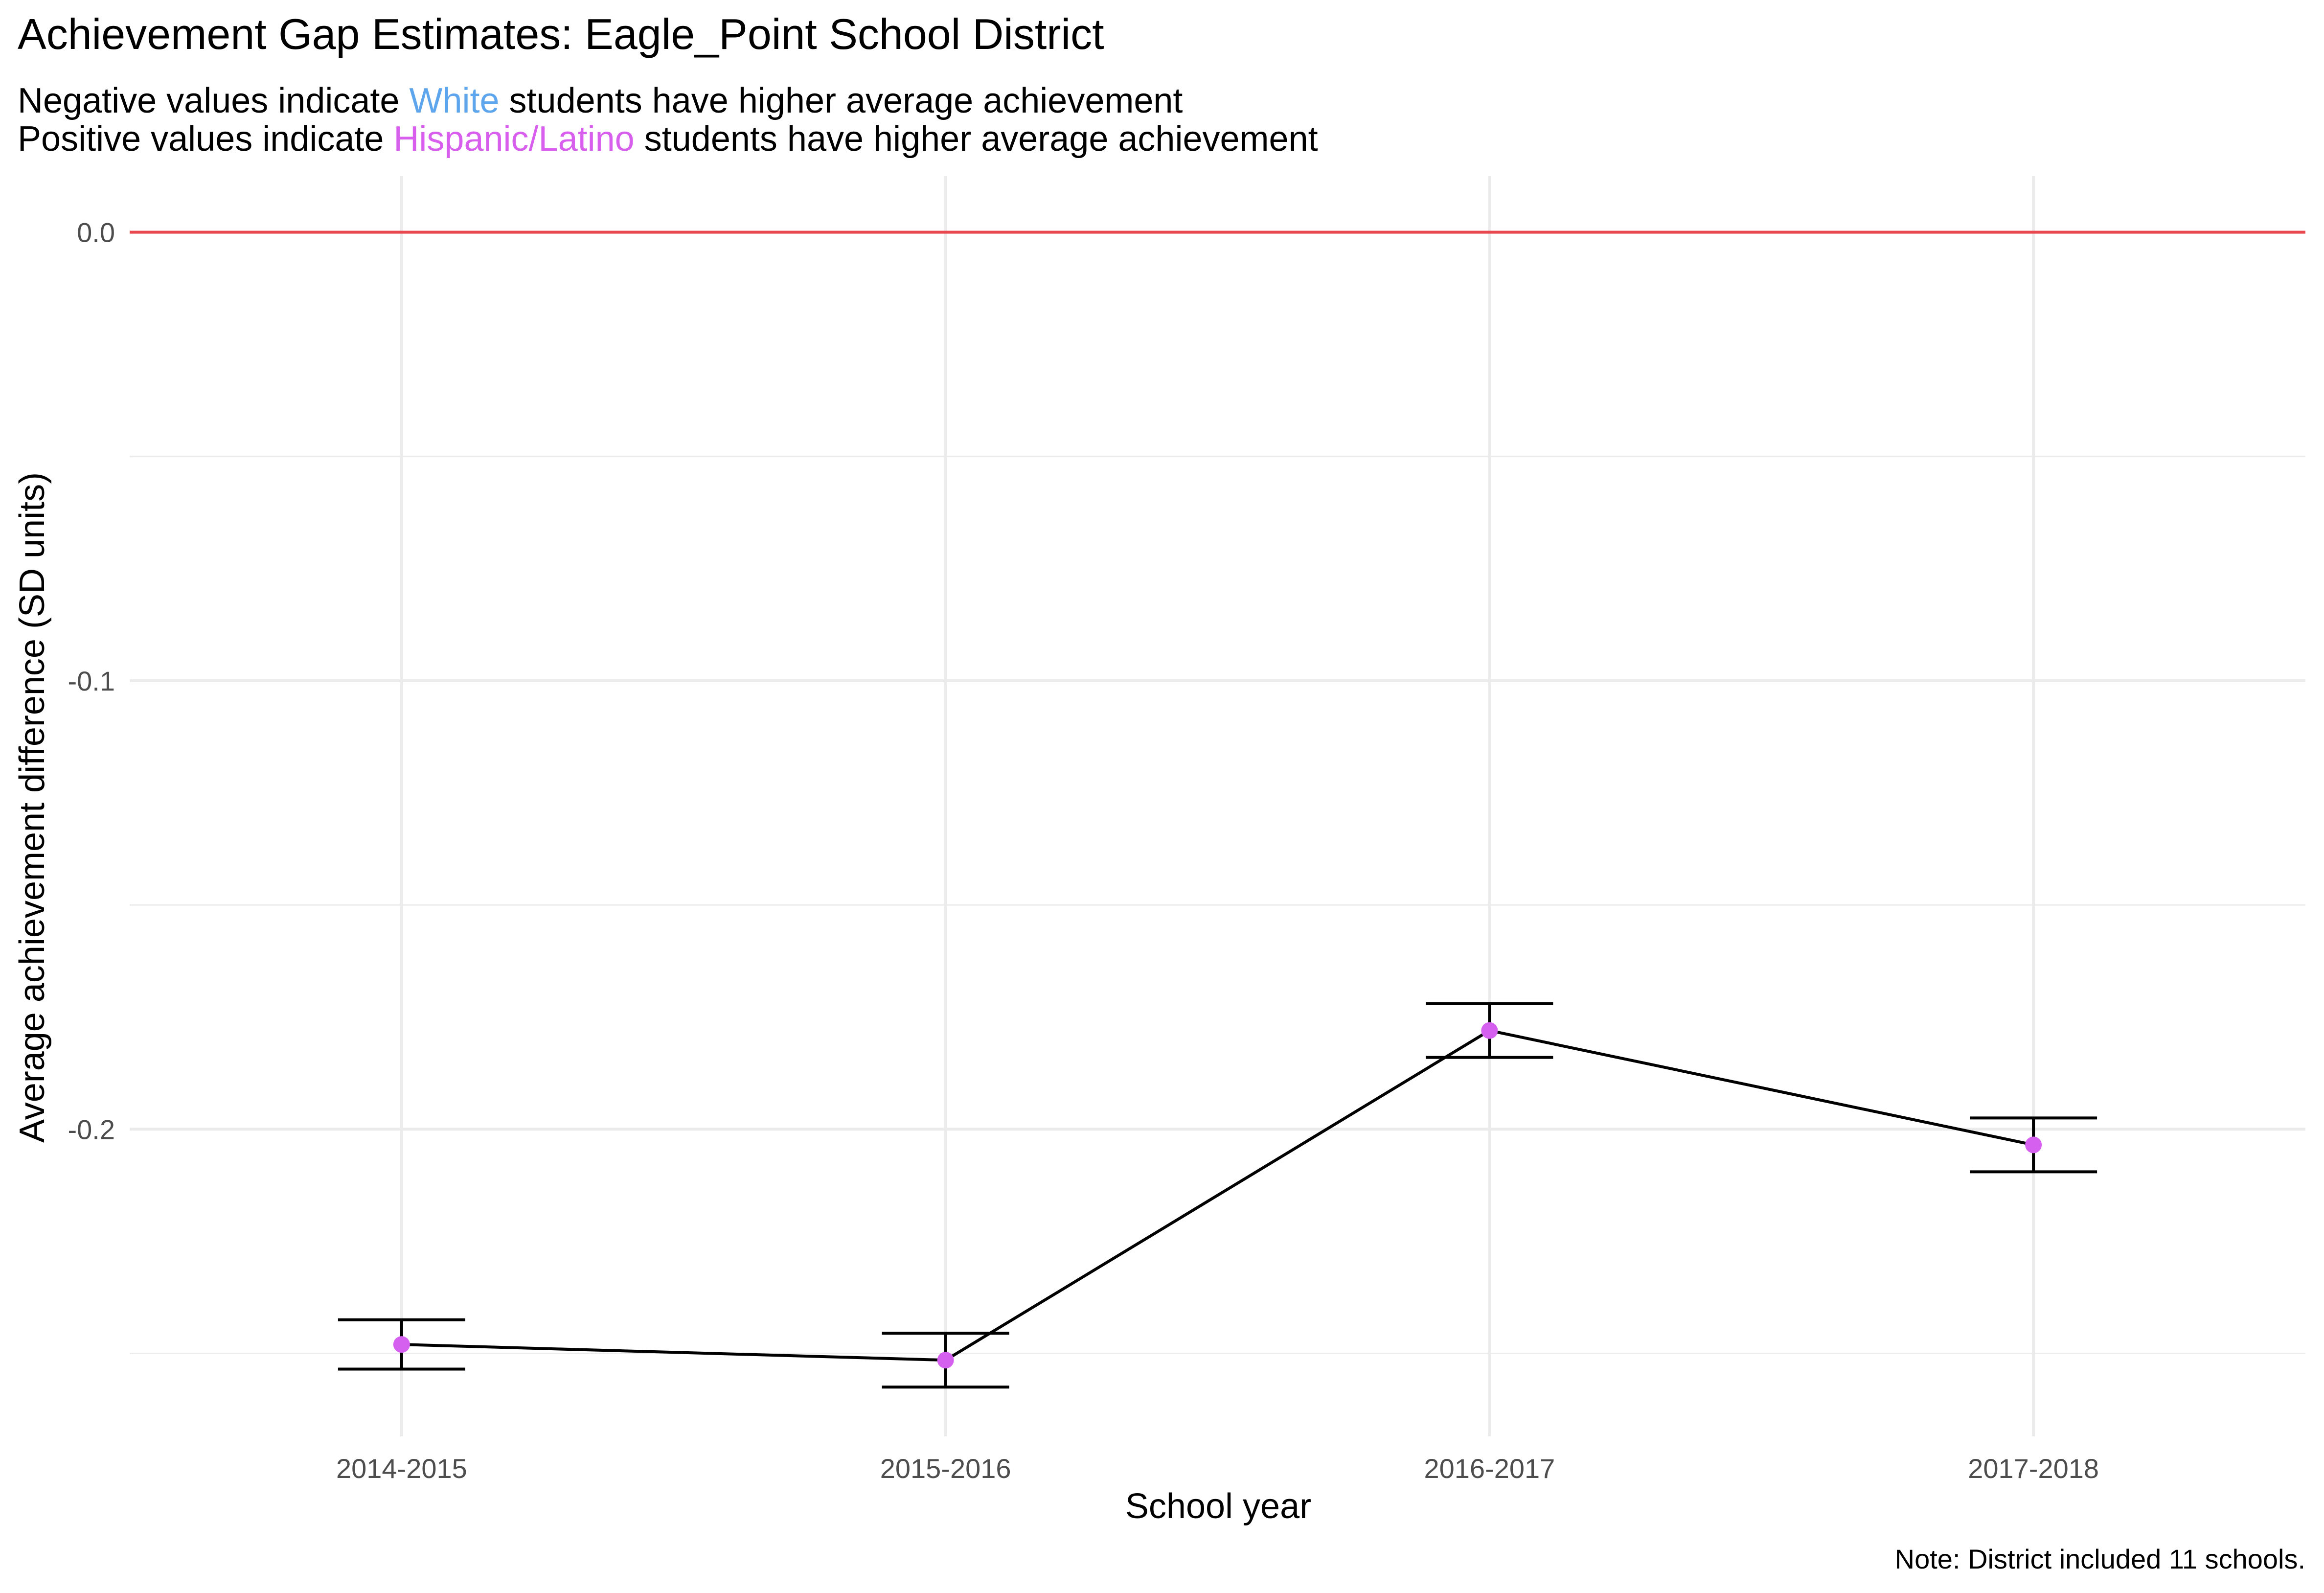  What do you see at coordinates (1218, 1506) in the screenshot?
I see `x-axis-label: School year` at bounding box center [1218, 1506].